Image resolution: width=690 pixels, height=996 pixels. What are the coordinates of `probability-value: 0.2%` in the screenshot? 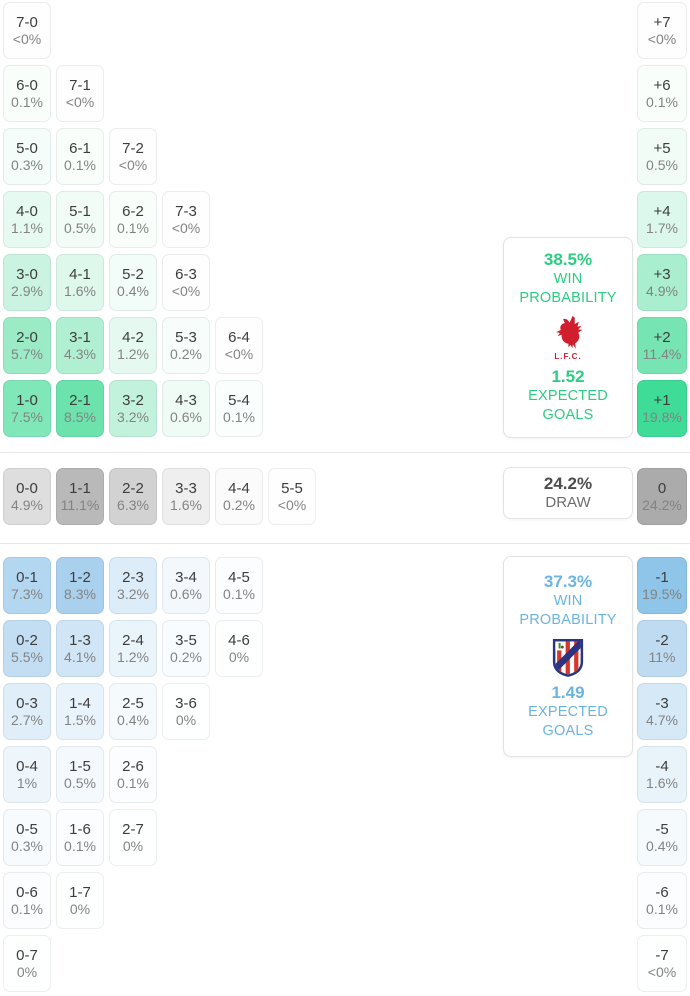 It's located at (186, 657).